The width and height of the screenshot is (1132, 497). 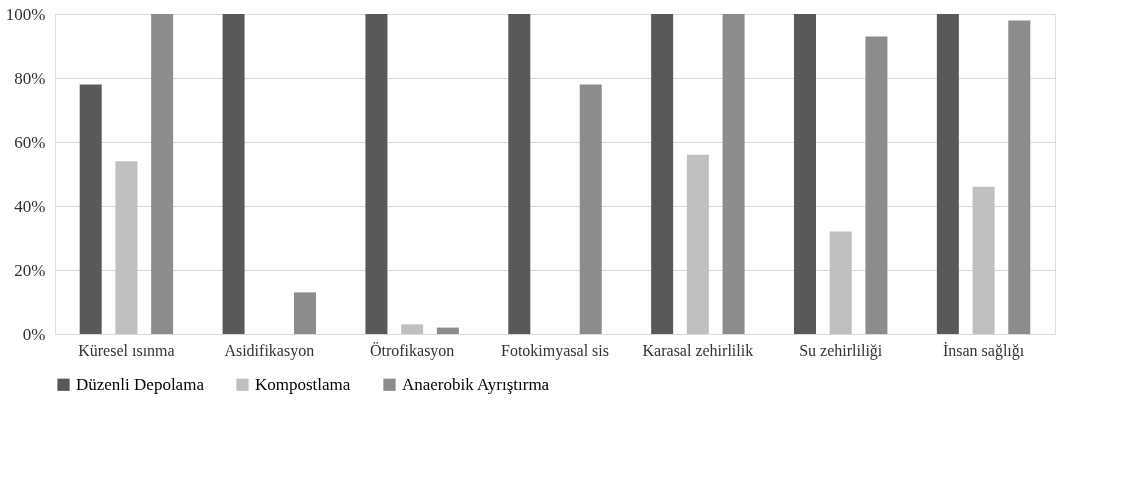 I want to click on y-tick-label: 20%, so click(x=30, y=270).